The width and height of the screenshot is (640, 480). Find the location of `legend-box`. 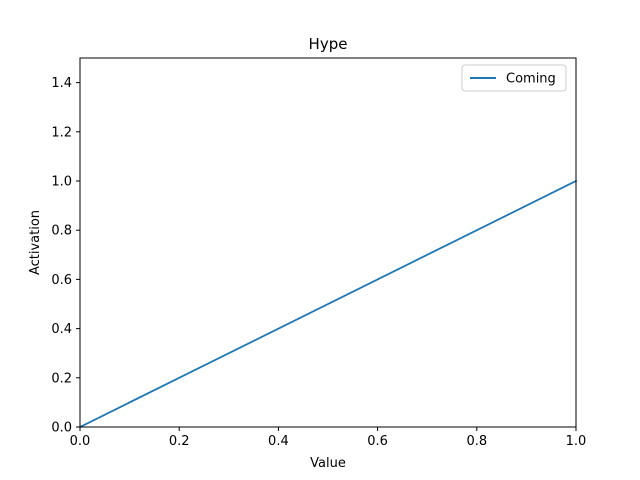

legend-box is located at coordinates (514, 78).